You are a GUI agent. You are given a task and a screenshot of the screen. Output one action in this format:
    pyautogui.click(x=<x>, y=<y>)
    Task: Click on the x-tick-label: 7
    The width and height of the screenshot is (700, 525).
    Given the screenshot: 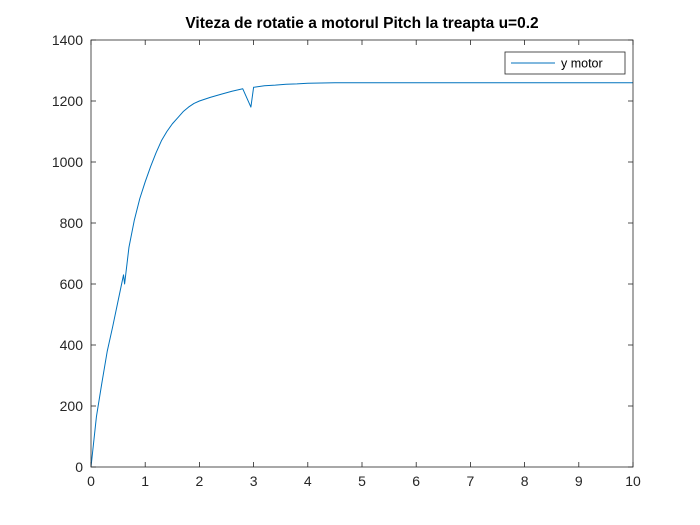 What is the action you would take?
    pyautogui.click(x=471, y=481)
    